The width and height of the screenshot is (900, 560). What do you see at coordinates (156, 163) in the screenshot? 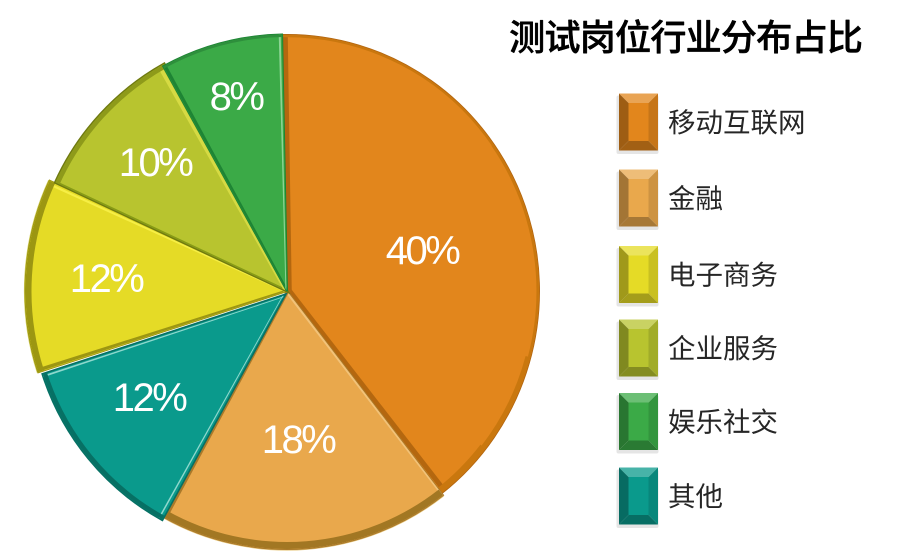
I see `svg-text: 10%` at bounding box center [156, 163].